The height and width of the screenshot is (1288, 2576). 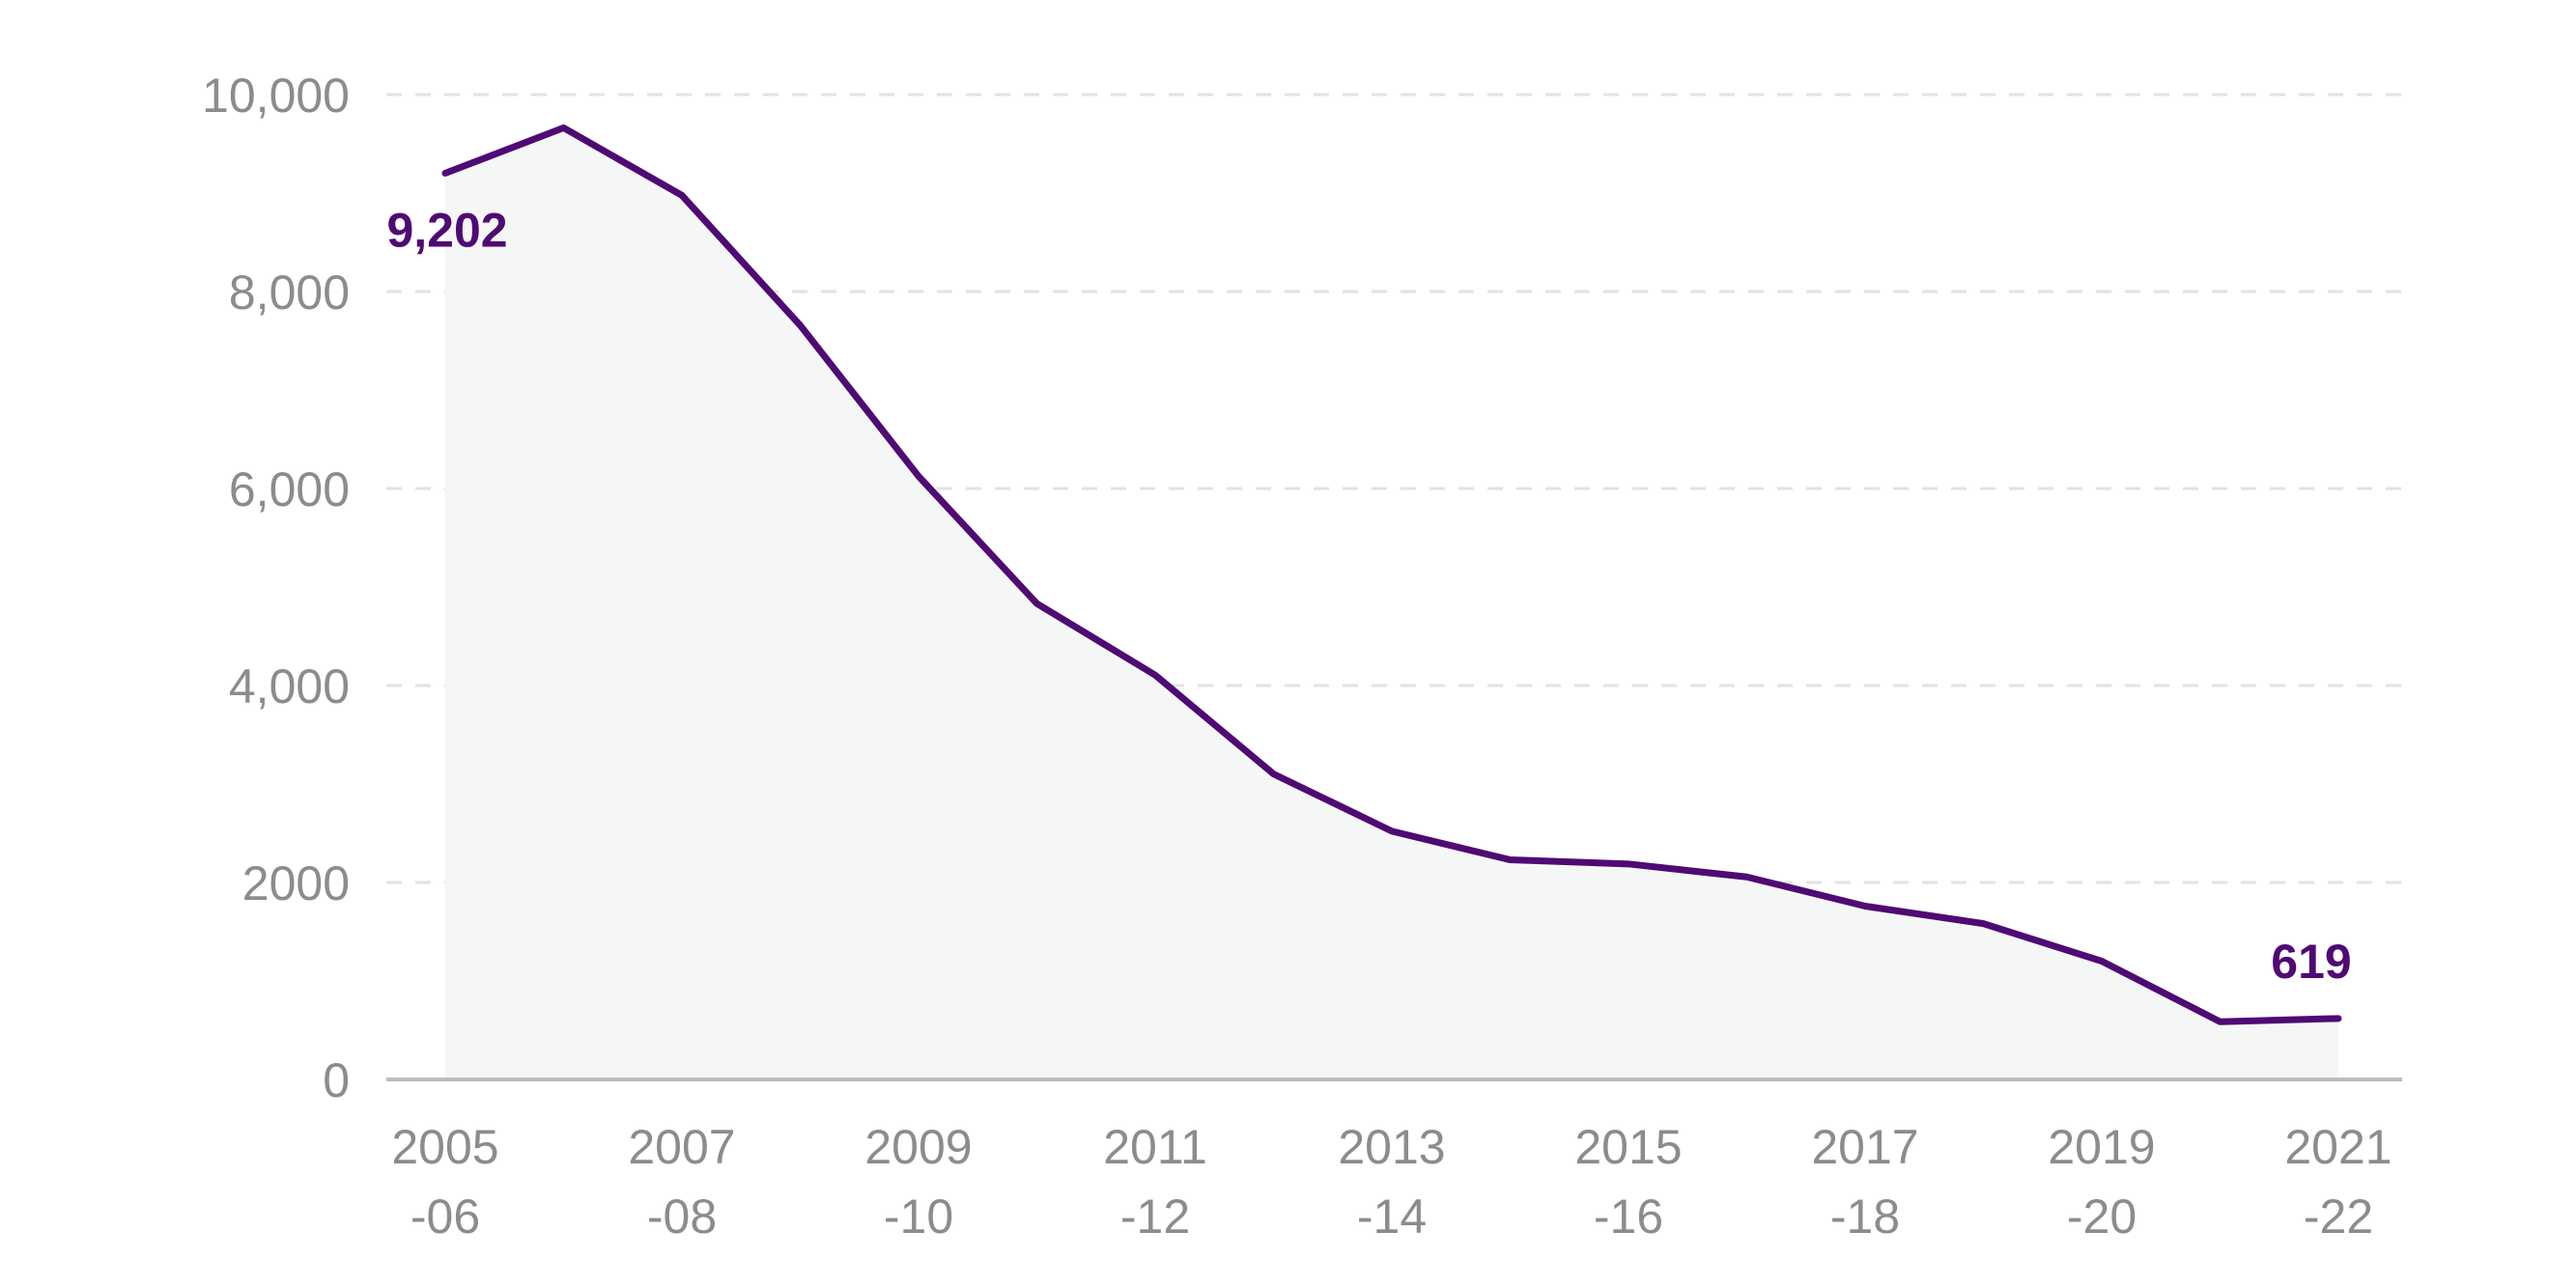 I want to click on x-tick-label-year: 2005, so click(x=444, y=1147).